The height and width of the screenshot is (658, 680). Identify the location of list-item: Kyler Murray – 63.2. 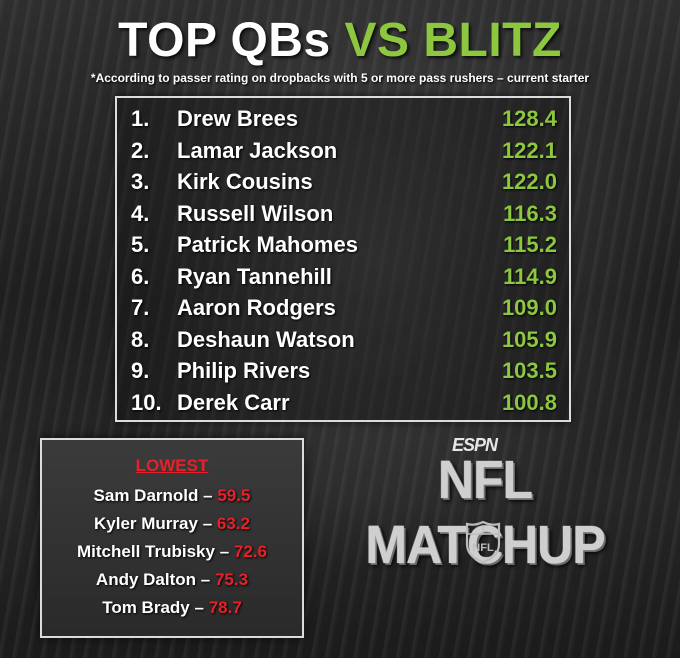
(172, 524).